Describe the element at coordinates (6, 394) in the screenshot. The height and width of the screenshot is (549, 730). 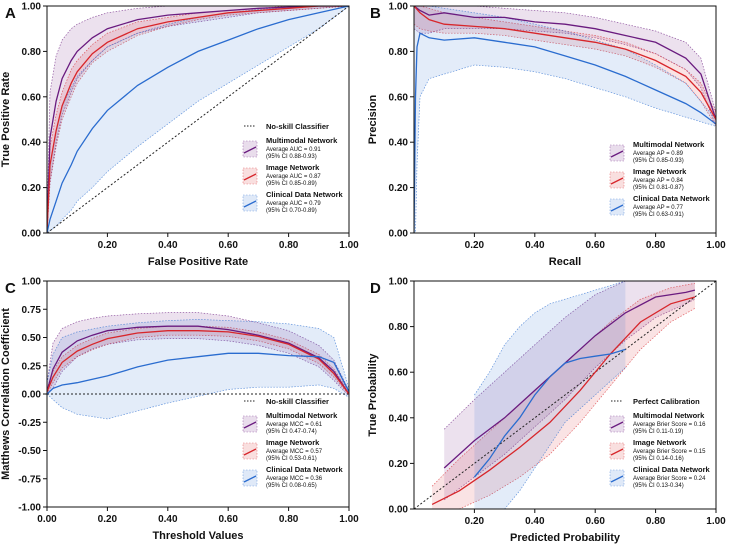
I see `y-axis-label: Matthews Correlation Coefficient` at that location.